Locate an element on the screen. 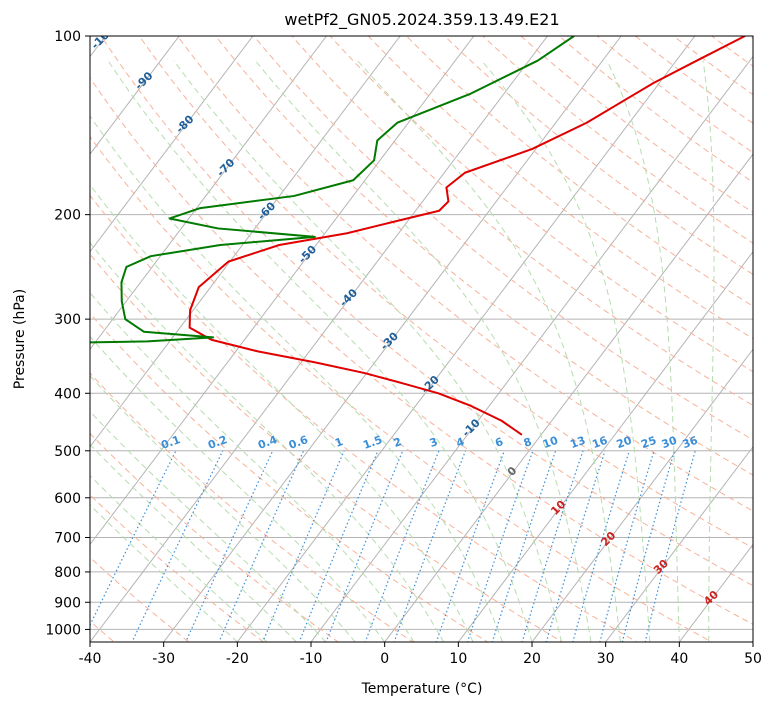  dry-adiabat-label: -50 is located at coordinates (307, 254).